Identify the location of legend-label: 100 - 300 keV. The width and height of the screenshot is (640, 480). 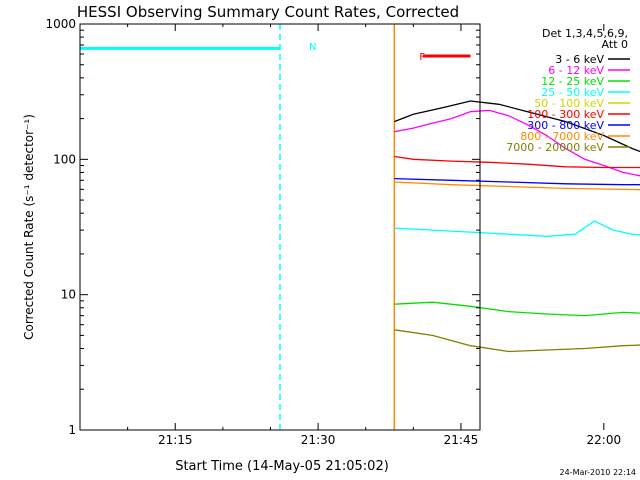
(565, 114).